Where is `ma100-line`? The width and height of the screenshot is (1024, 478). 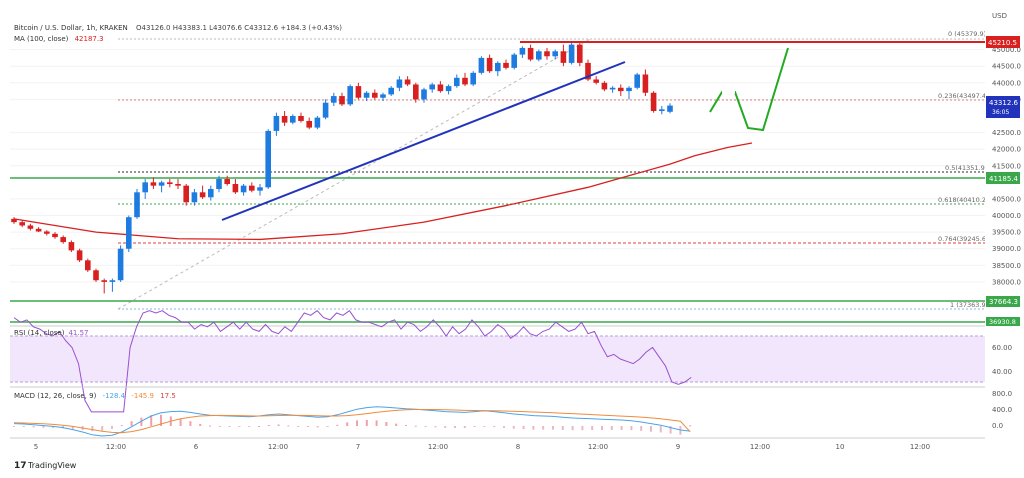 ma100-line is located at coordinates (383, 191).